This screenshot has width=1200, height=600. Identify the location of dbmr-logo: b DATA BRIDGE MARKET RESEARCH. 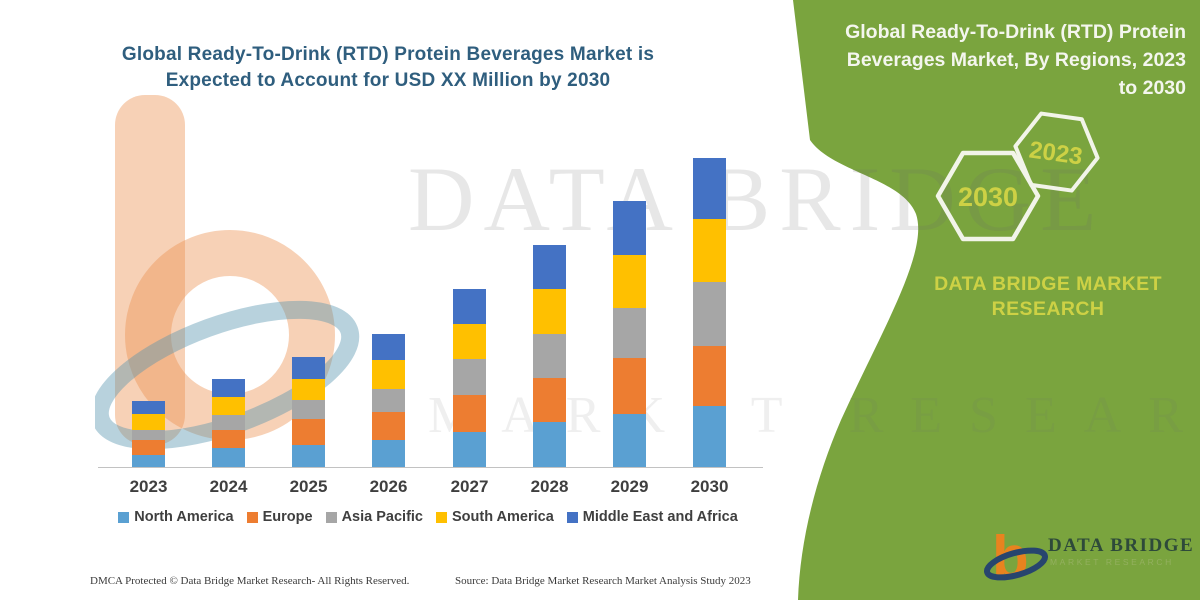
(1089, 557).